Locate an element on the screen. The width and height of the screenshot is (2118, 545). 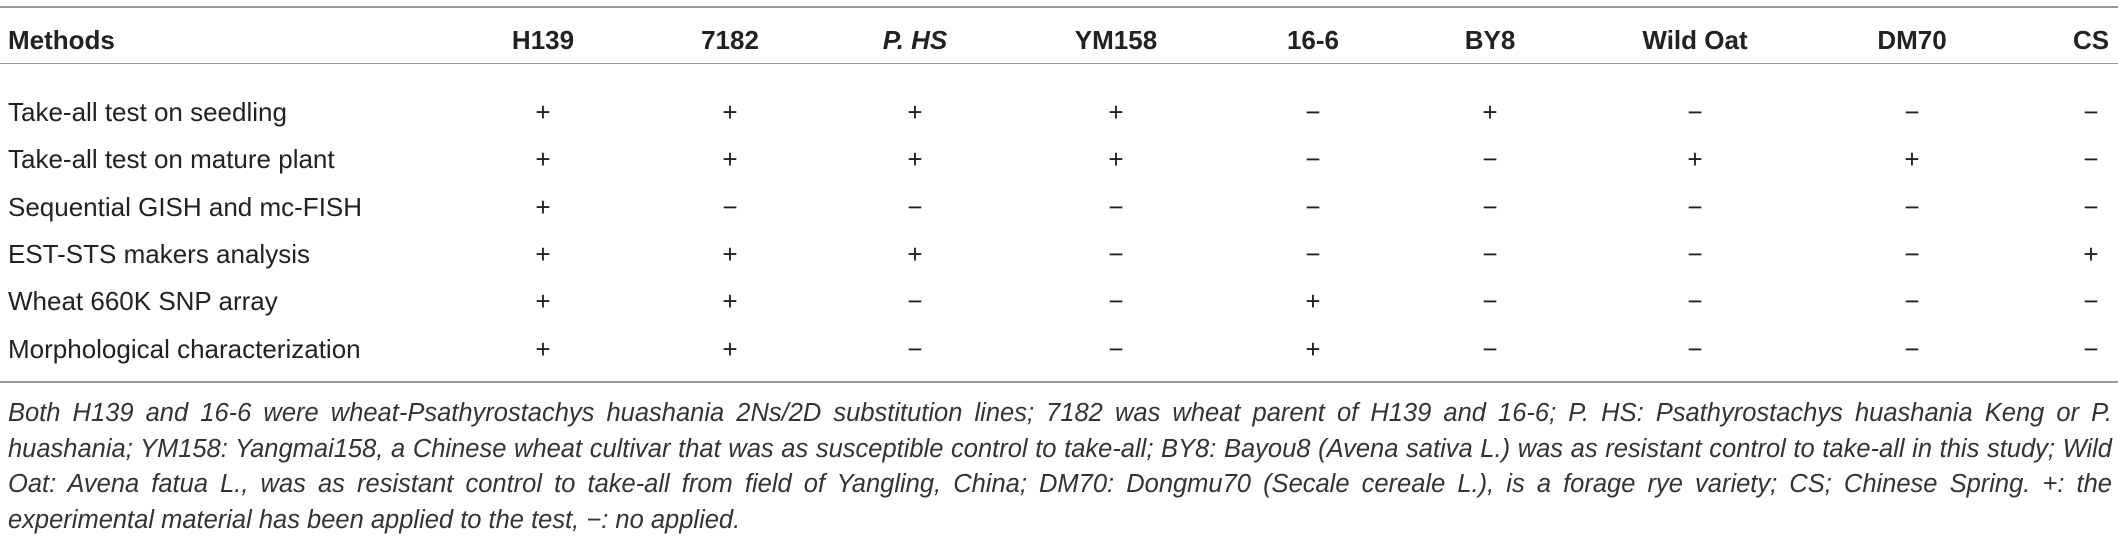
column-header: Wild Oat is located at coordinates (1695, 40).